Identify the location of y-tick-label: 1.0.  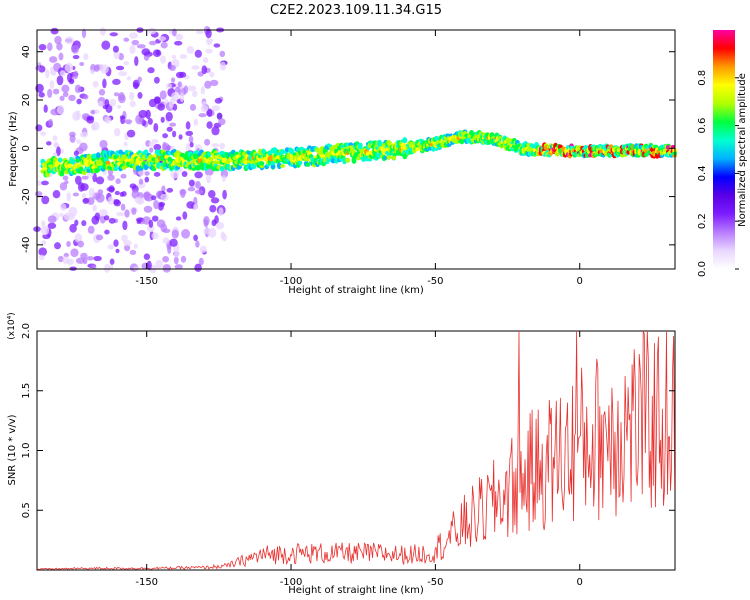
(26, 451).